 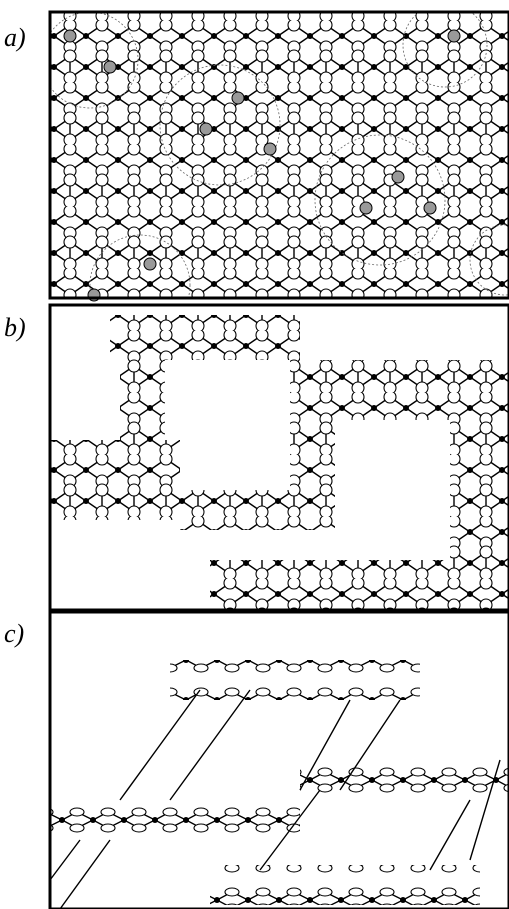 What do you see at coordinates (15, 37) in the screenshot?
I see `panel-label: a)` at bounding box center [15, 37].